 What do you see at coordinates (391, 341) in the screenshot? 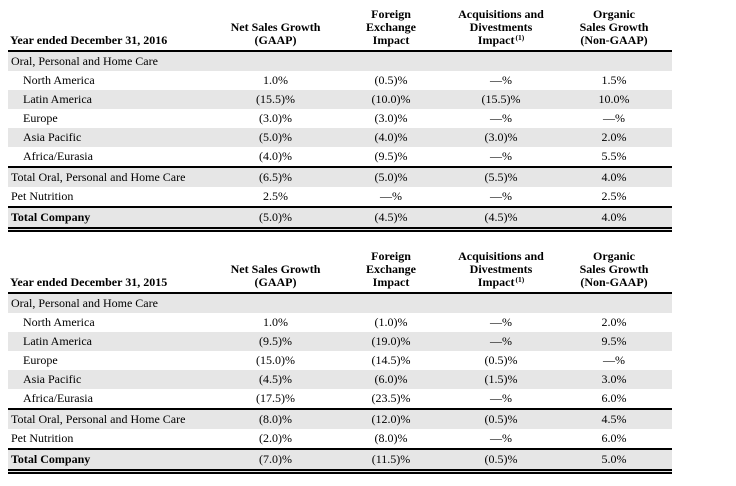
I see `value-cell: (19.0)%` at bounding box center [391, 341].